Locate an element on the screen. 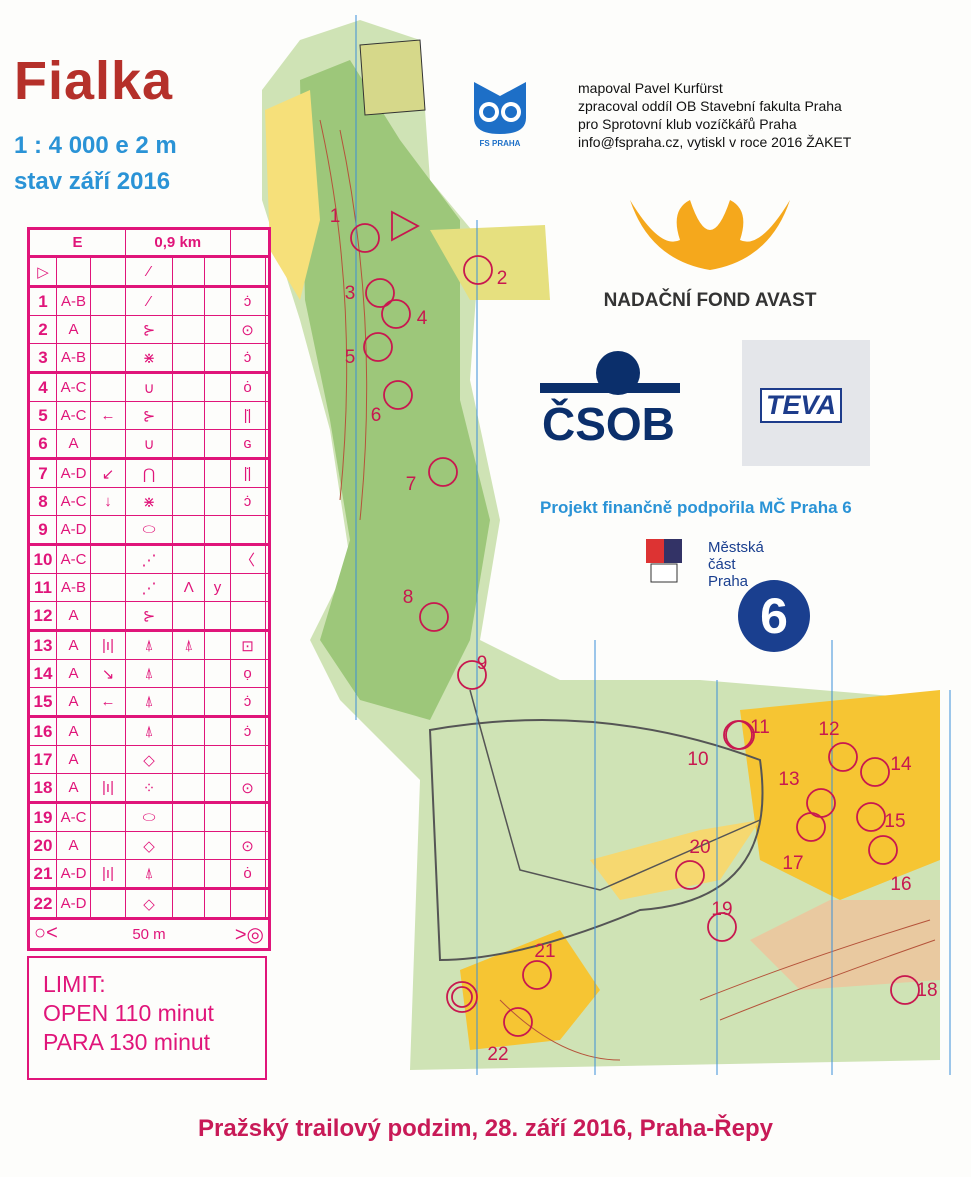  feature: ⁄ is located at coordinates (149, 300).